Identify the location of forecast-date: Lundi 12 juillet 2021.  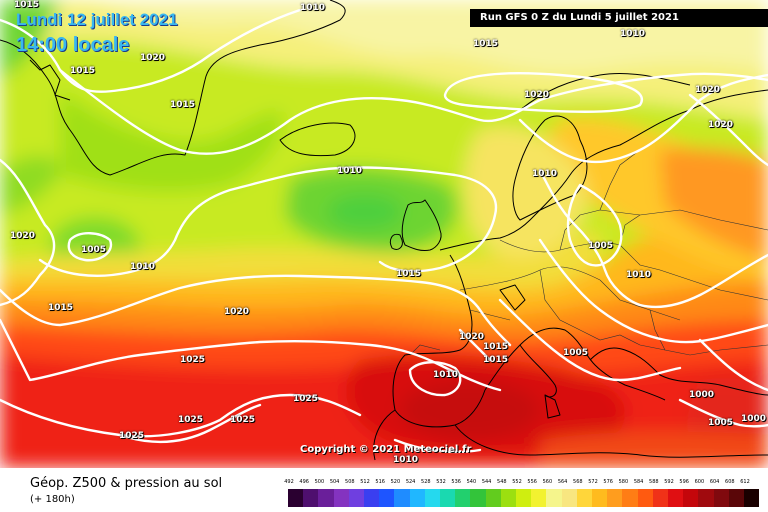
(97, 19).